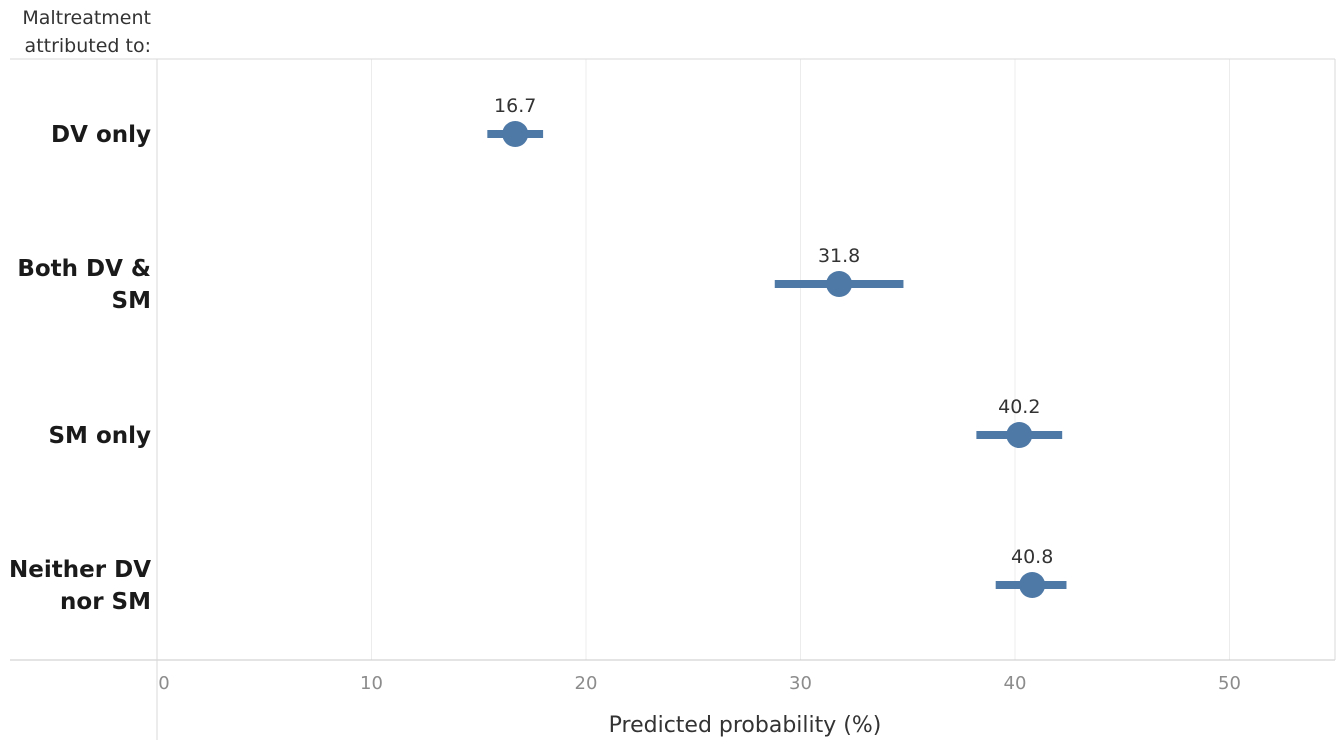 This screenshot has width=1340, height=740. I want to click on row-header: Maltreatment attributed to:, so click(86, 32).